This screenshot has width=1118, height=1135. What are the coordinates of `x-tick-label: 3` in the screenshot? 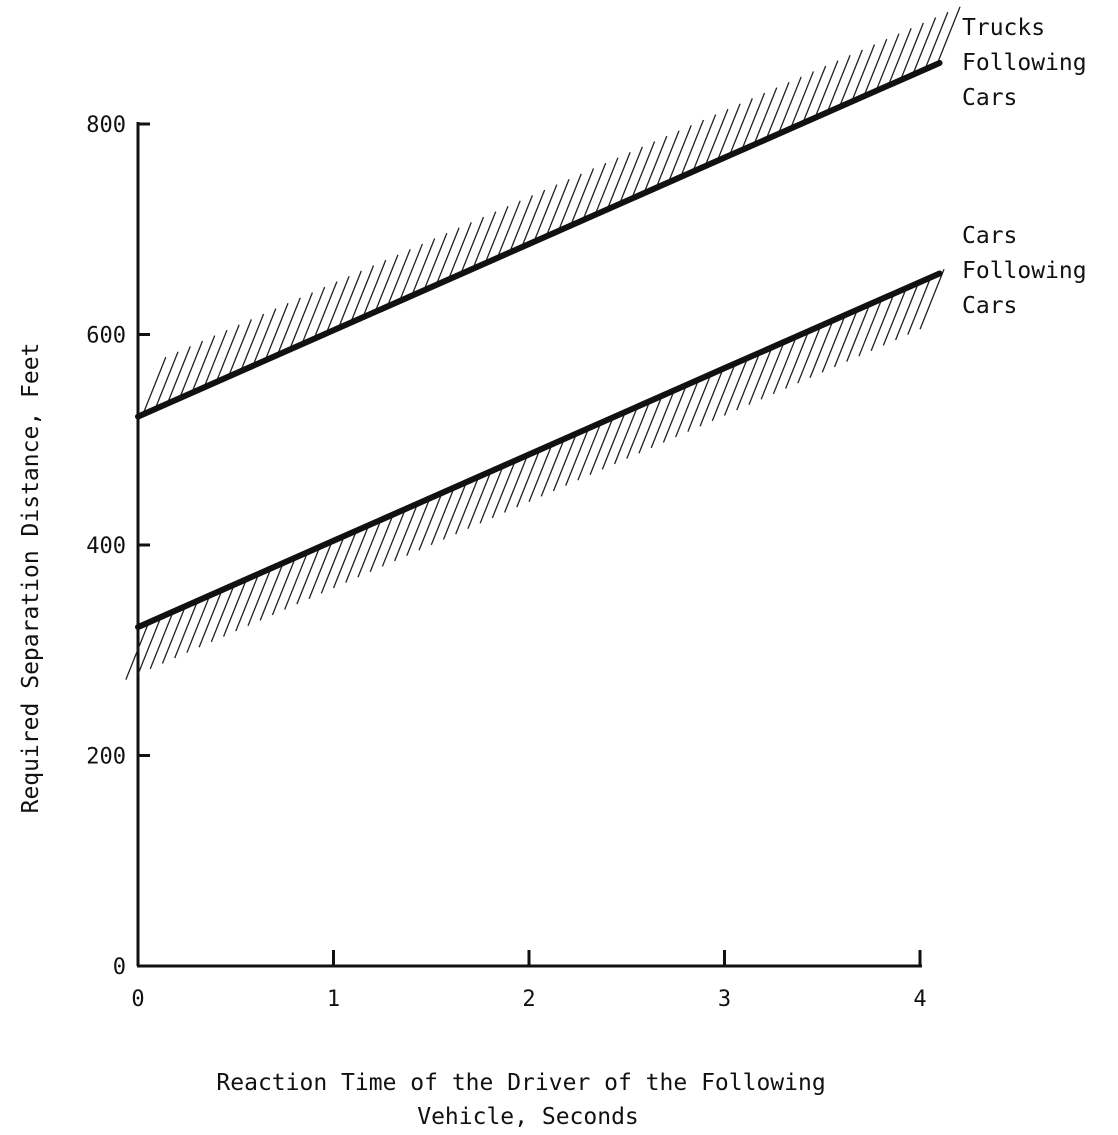 It's located at (724, 999).